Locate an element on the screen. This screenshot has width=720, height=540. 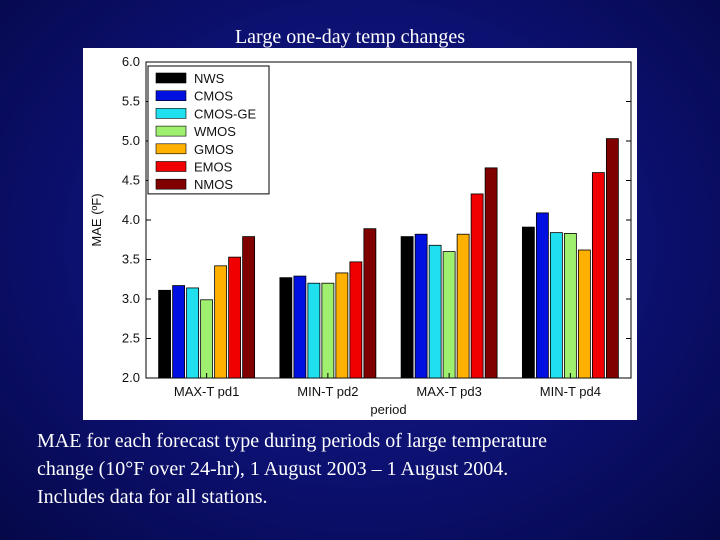
legend-label: WMOS is located at coordinates (215, 131).